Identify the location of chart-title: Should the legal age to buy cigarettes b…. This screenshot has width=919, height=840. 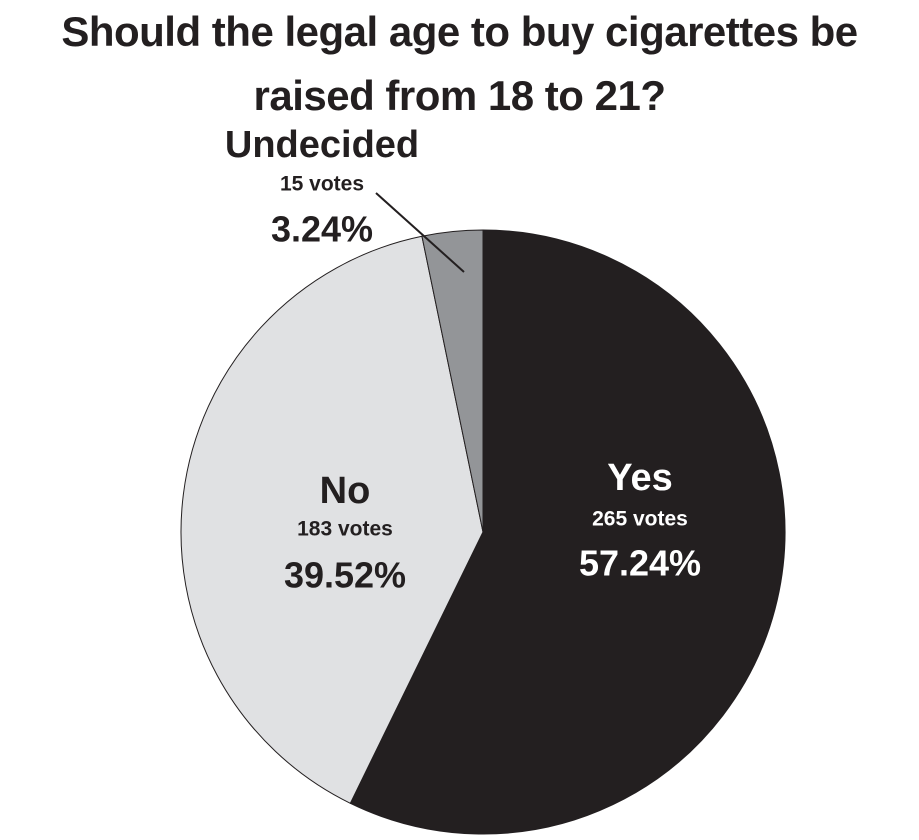
(459, 63).